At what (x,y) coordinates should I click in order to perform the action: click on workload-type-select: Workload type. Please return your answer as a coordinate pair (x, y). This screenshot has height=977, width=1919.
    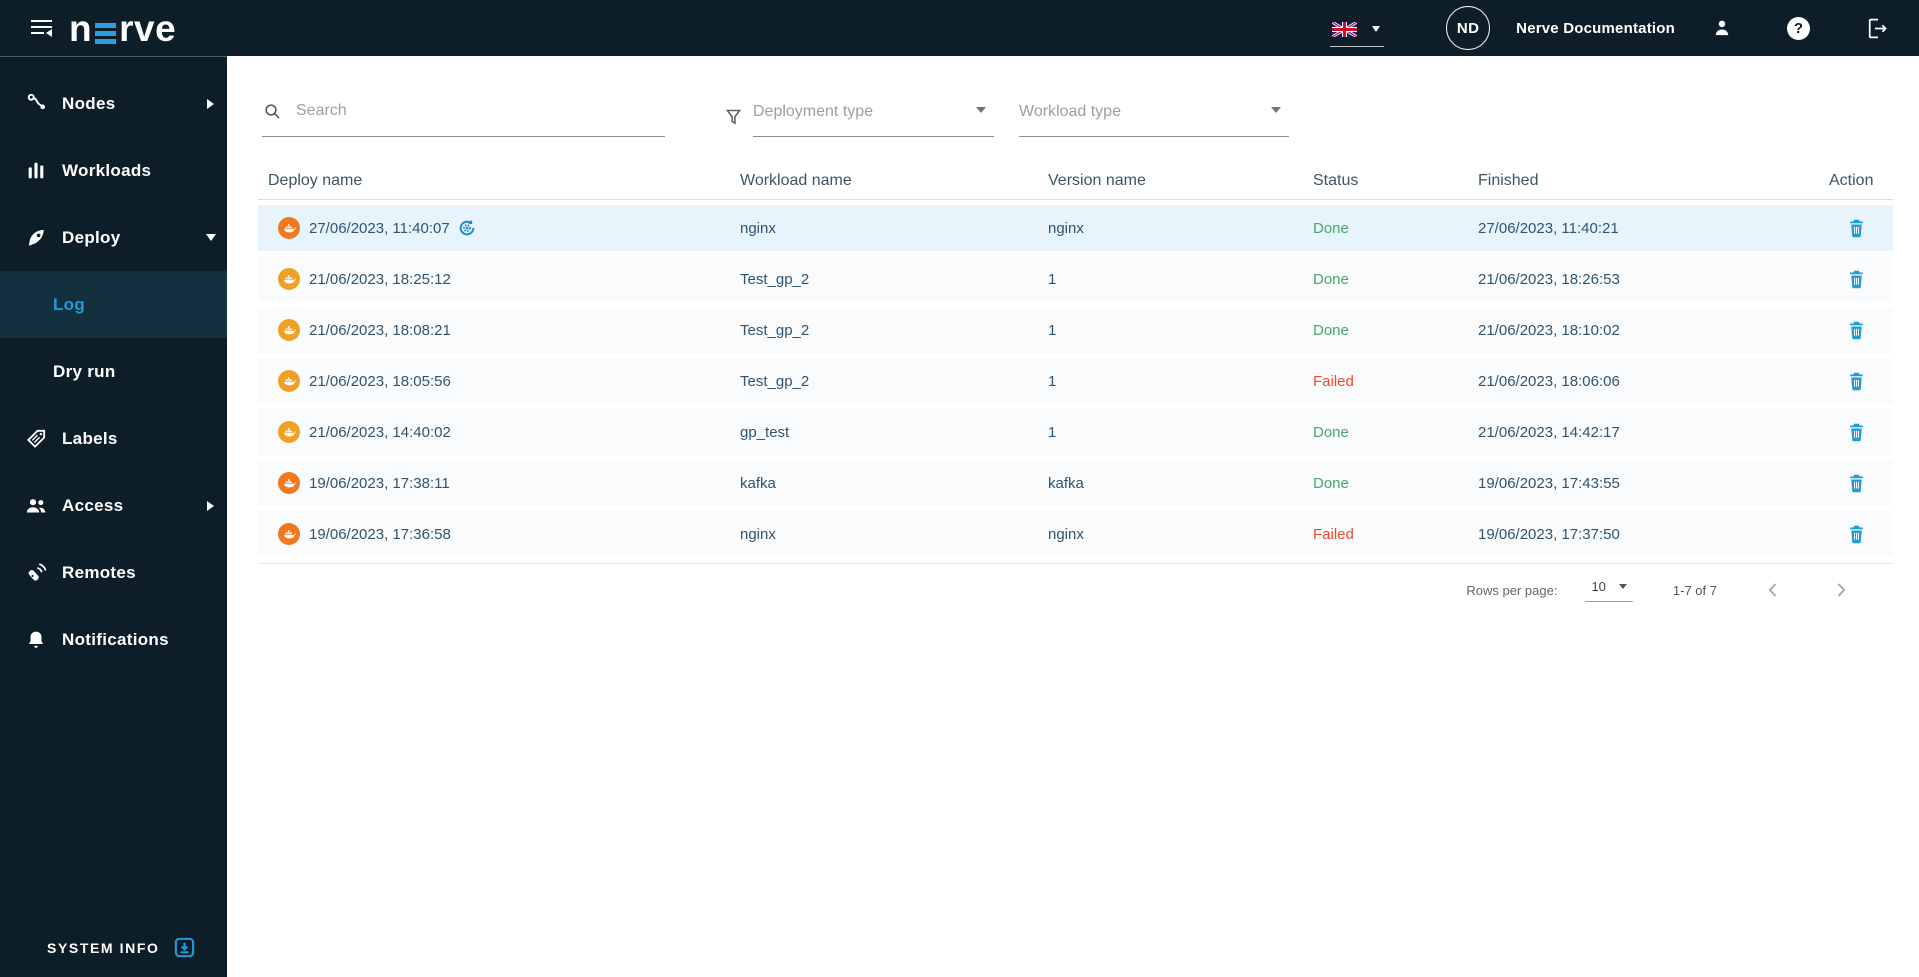
    Looking at the image, I should click on (1154, 116).